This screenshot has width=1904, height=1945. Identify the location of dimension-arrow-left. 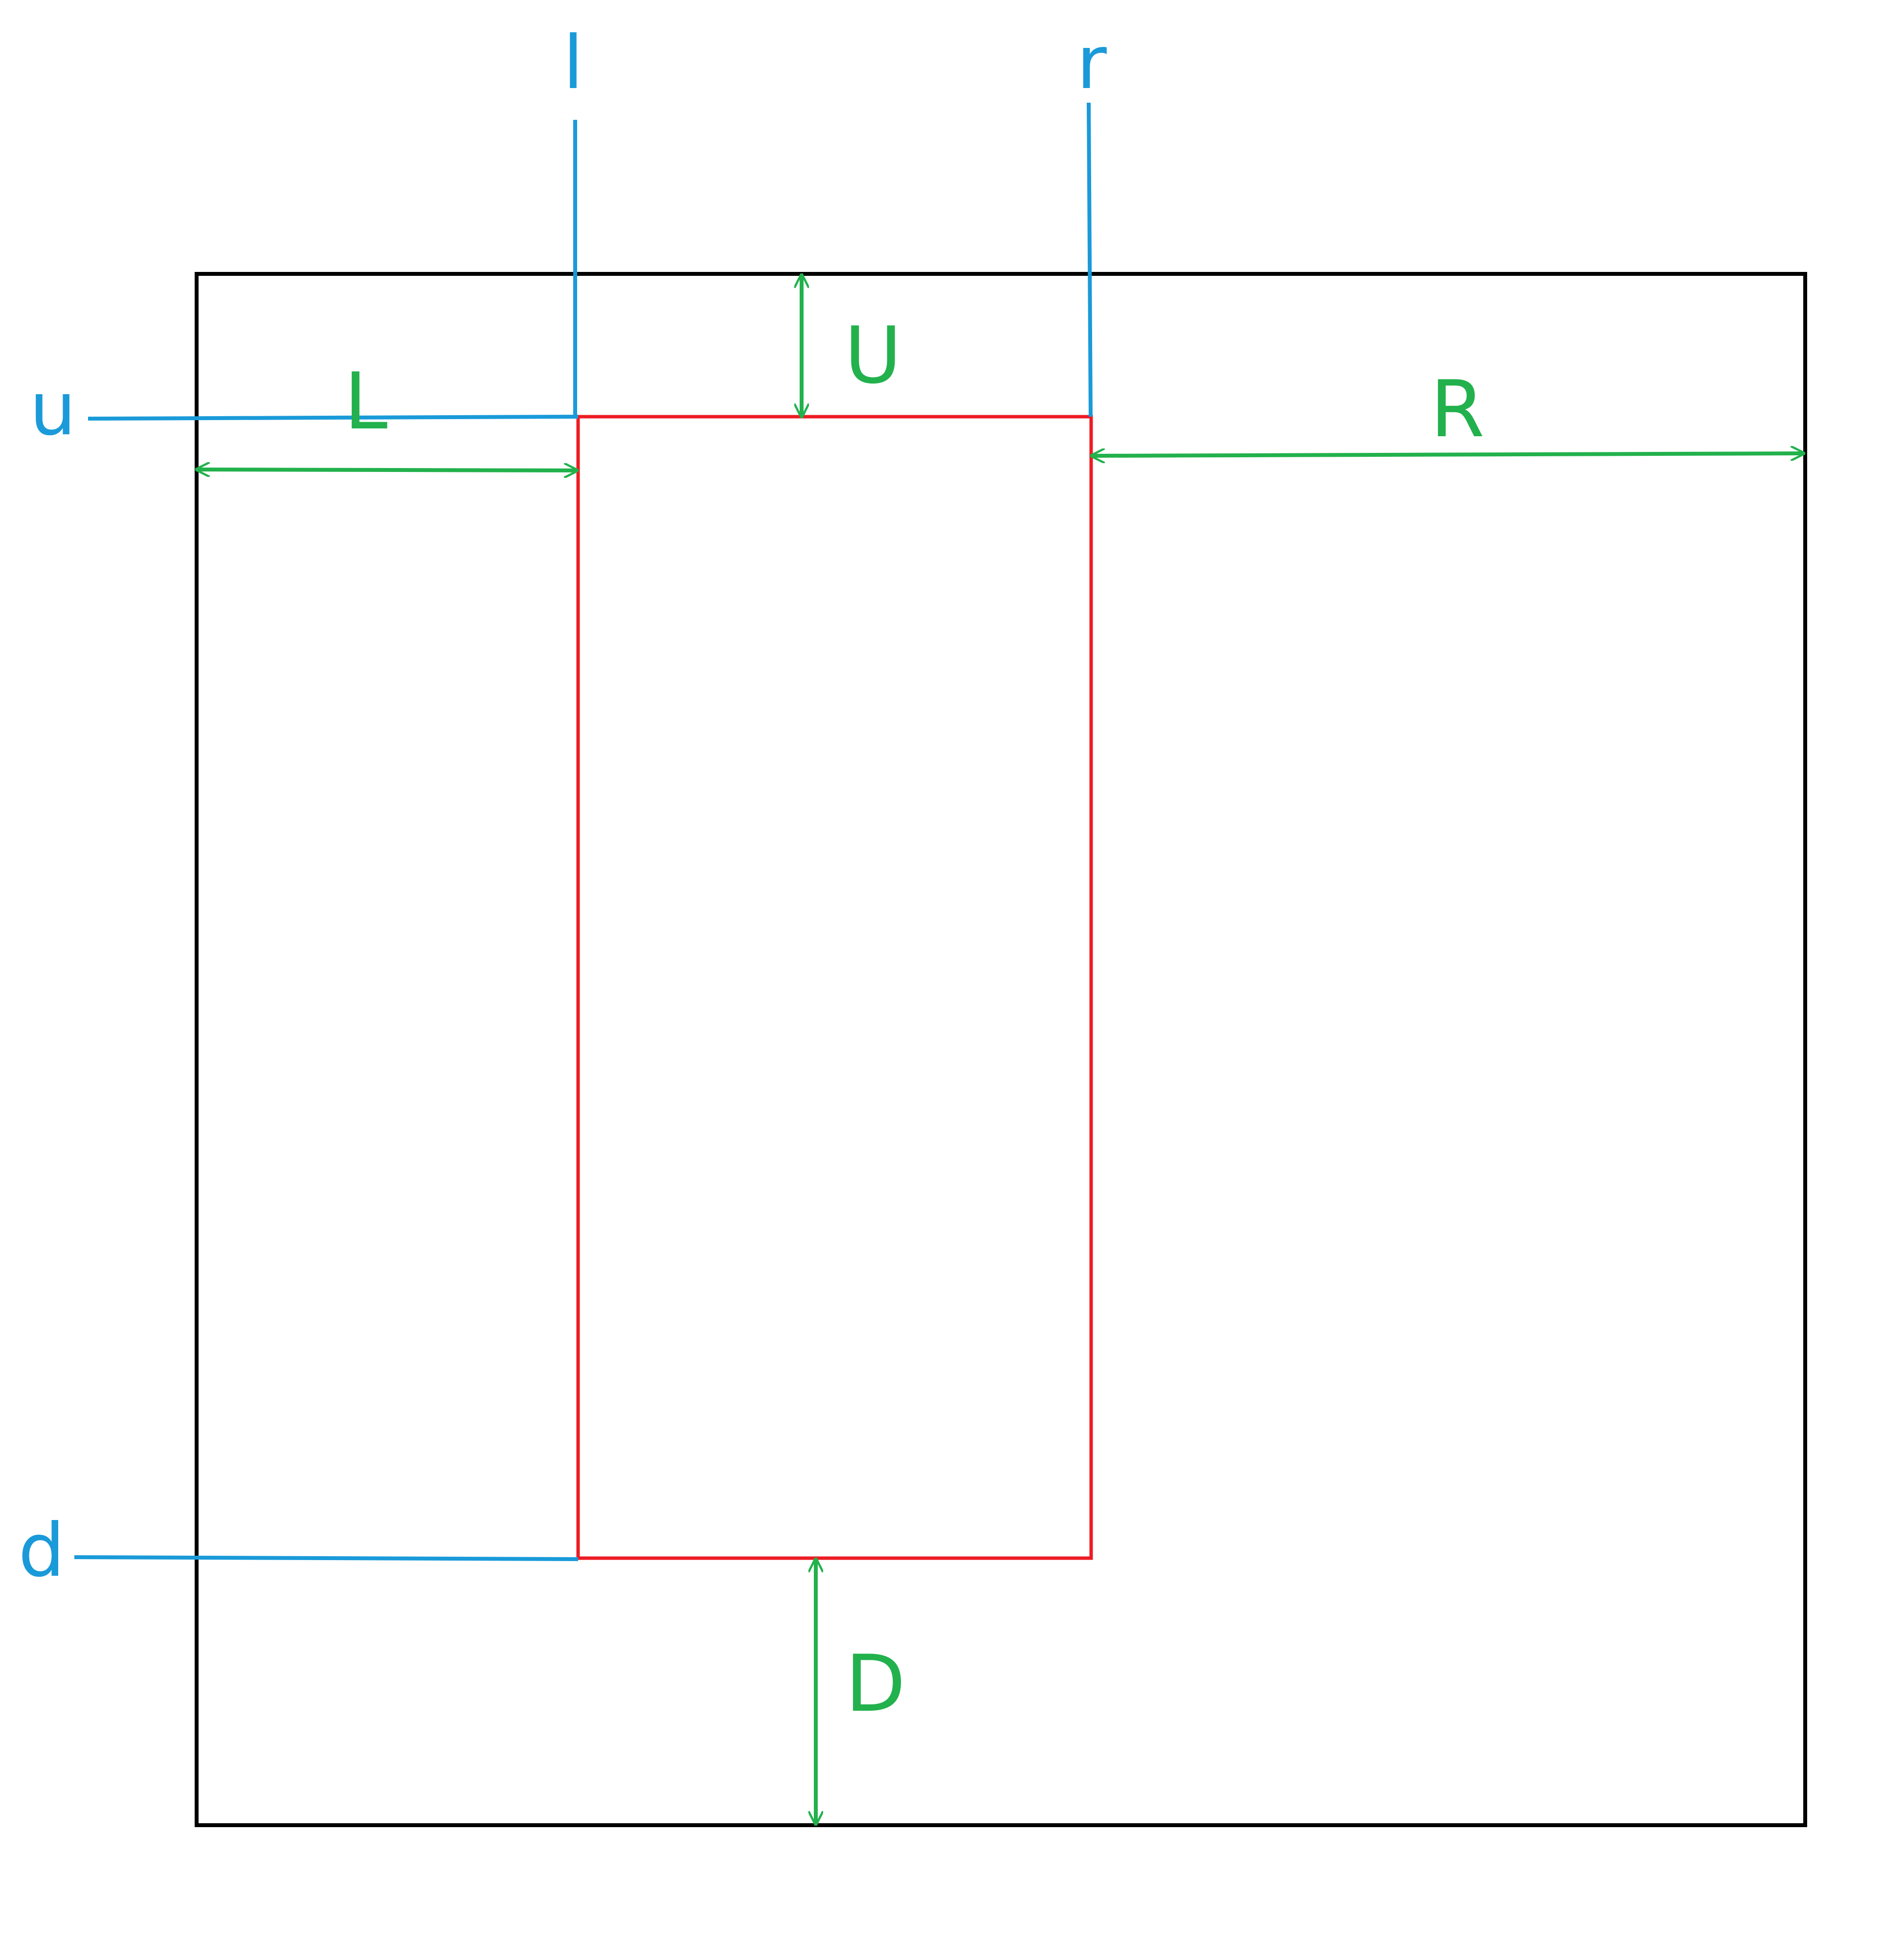
(387, 469).